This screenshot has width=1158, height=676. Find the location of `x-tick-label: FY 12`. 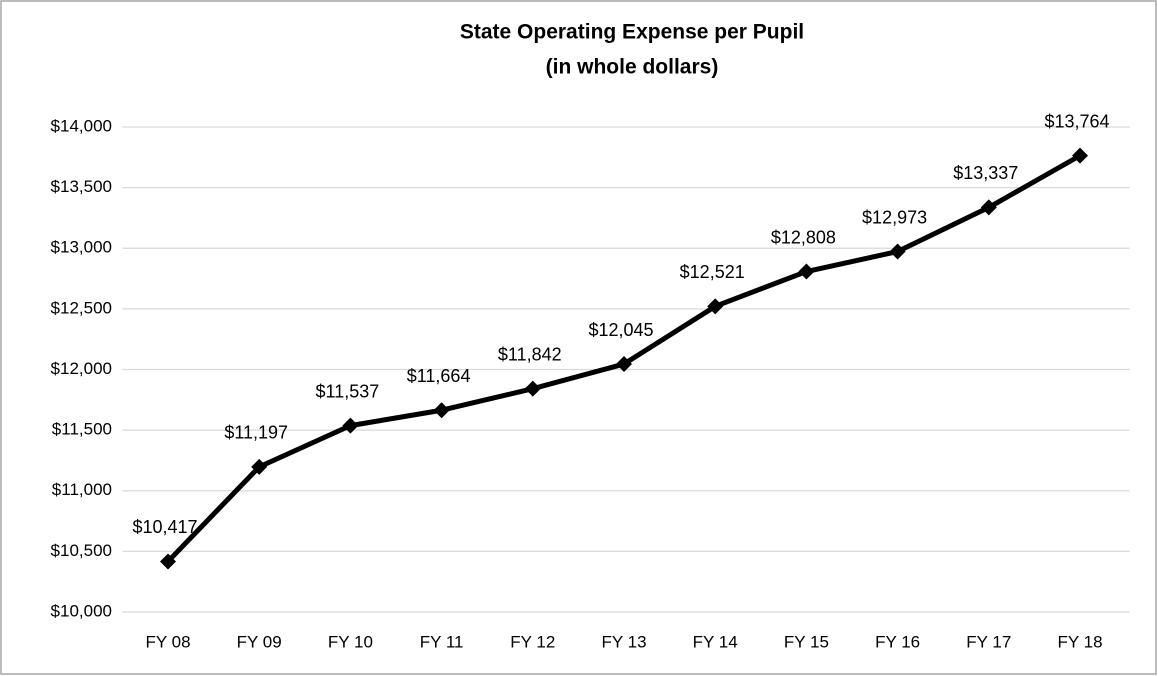

x-tick-label: FY 12 is located at coordinates (532, 641).